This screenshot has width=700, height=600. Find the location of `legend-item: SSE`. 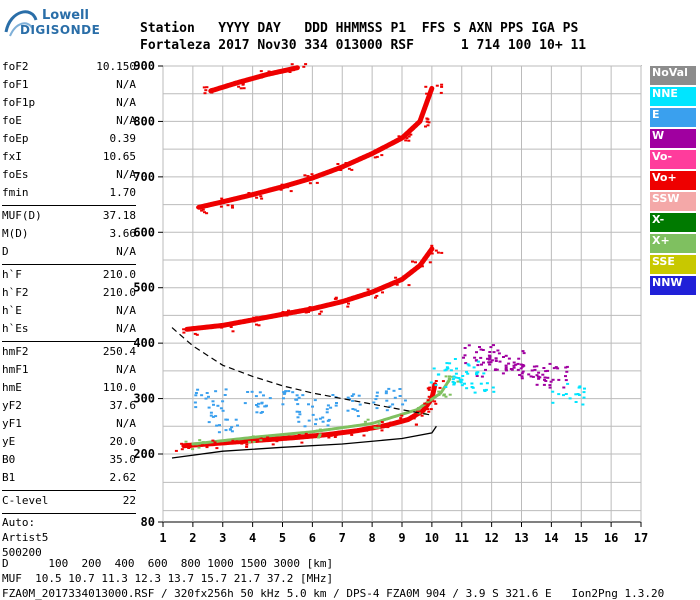

legend-item: SSE is located at coordinates (673, 264).